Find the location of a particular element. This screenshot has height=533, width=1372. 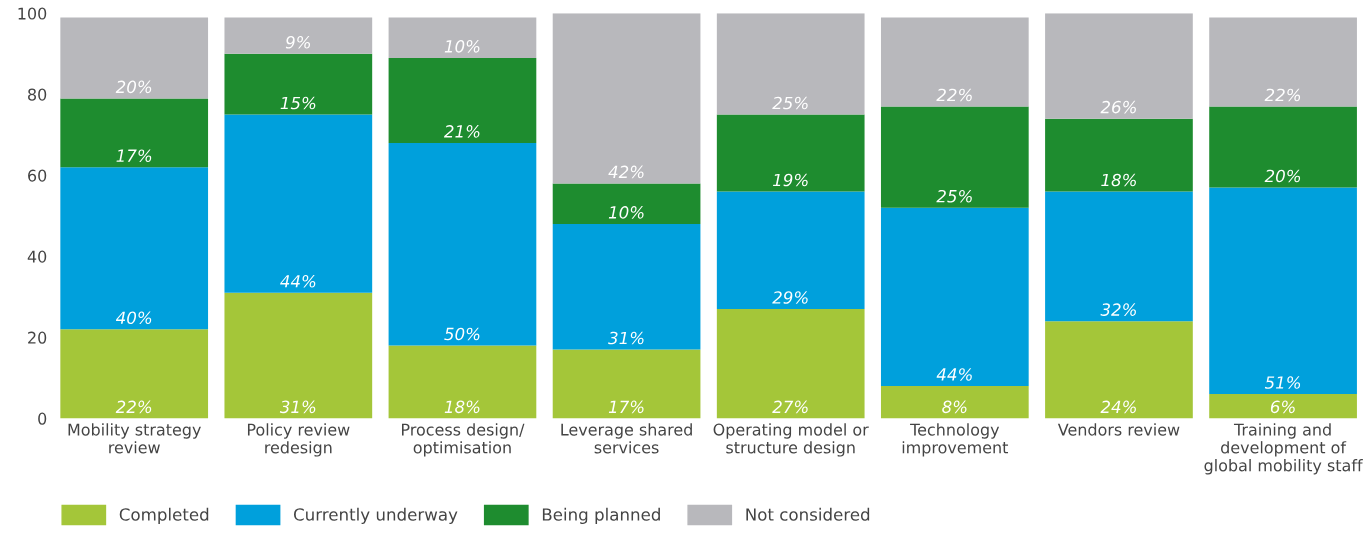

data-label: 6% is located at coordinates (1282, 407).